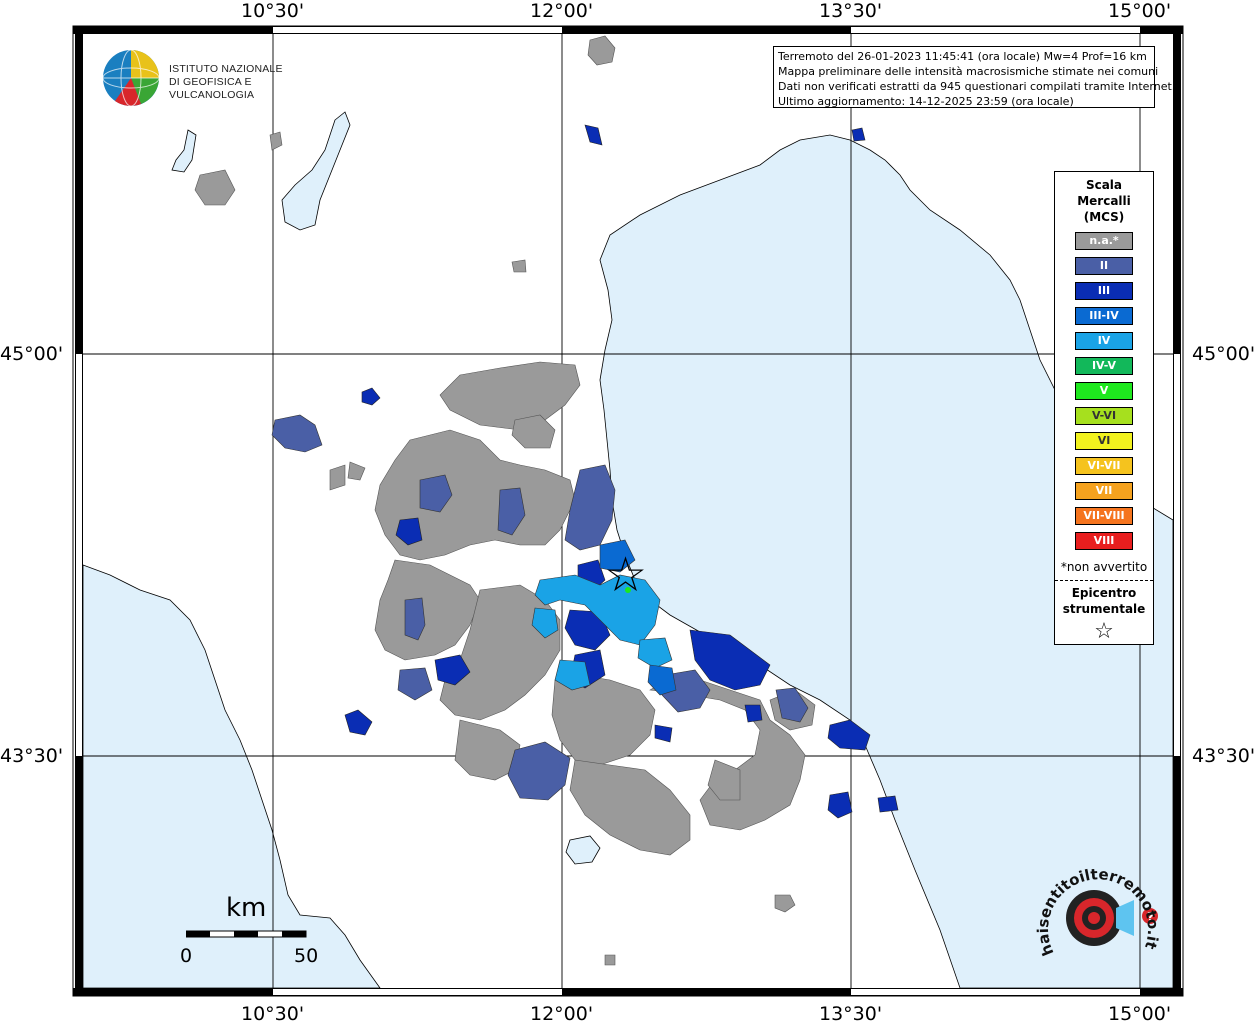 The width and height of the screenshot is (1256, 1025). I want to click on legend-epicenter-label-2: strumentale, so click(1104, 609).